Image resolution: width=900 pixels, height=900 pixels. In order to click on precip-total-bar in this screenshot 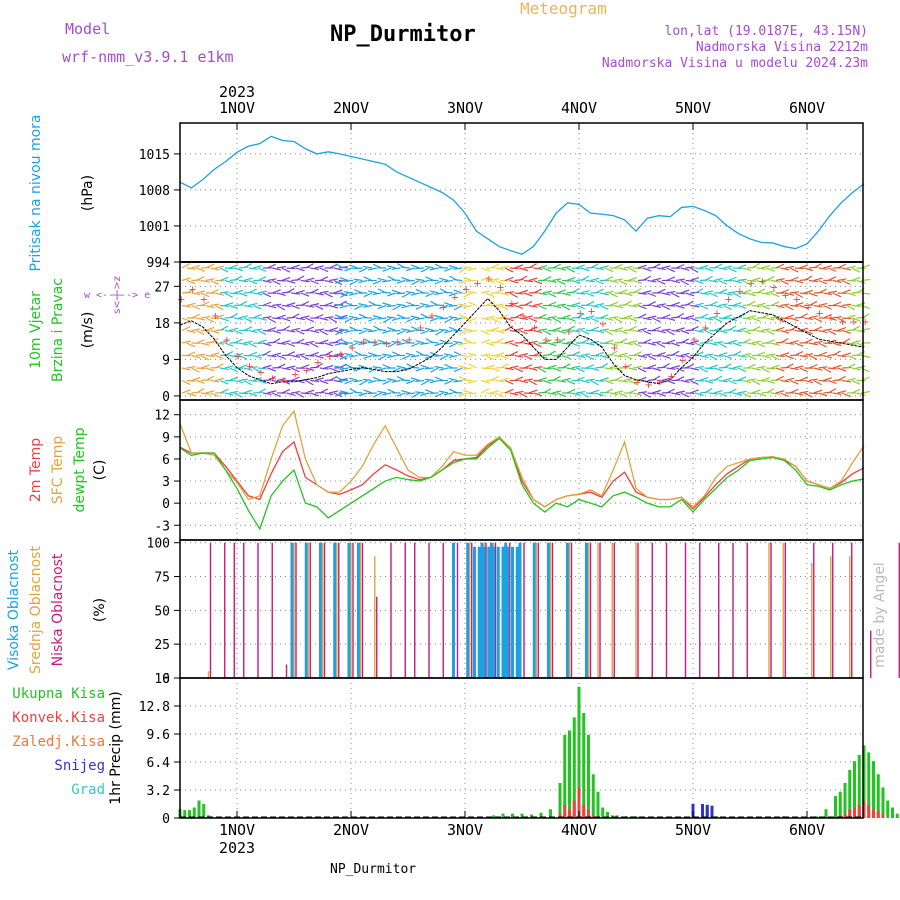, I will do `click(565, 776)`.